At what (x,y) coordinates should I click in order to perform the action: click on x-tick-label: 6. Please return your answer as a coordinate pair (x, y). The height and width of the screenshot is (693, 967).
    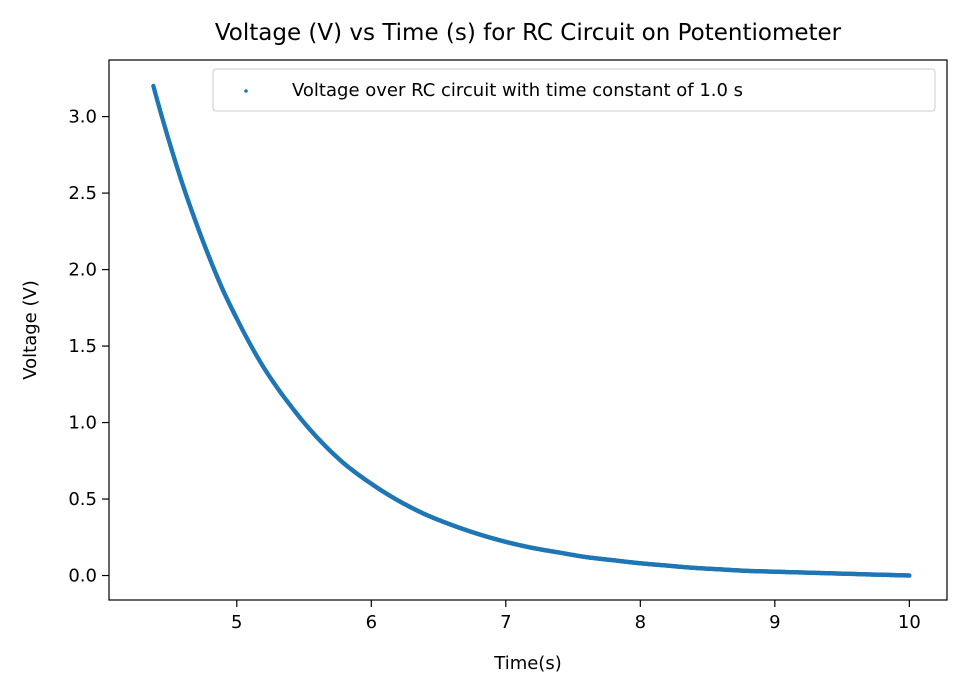
    Looking at the image, I should click on (371, 622).